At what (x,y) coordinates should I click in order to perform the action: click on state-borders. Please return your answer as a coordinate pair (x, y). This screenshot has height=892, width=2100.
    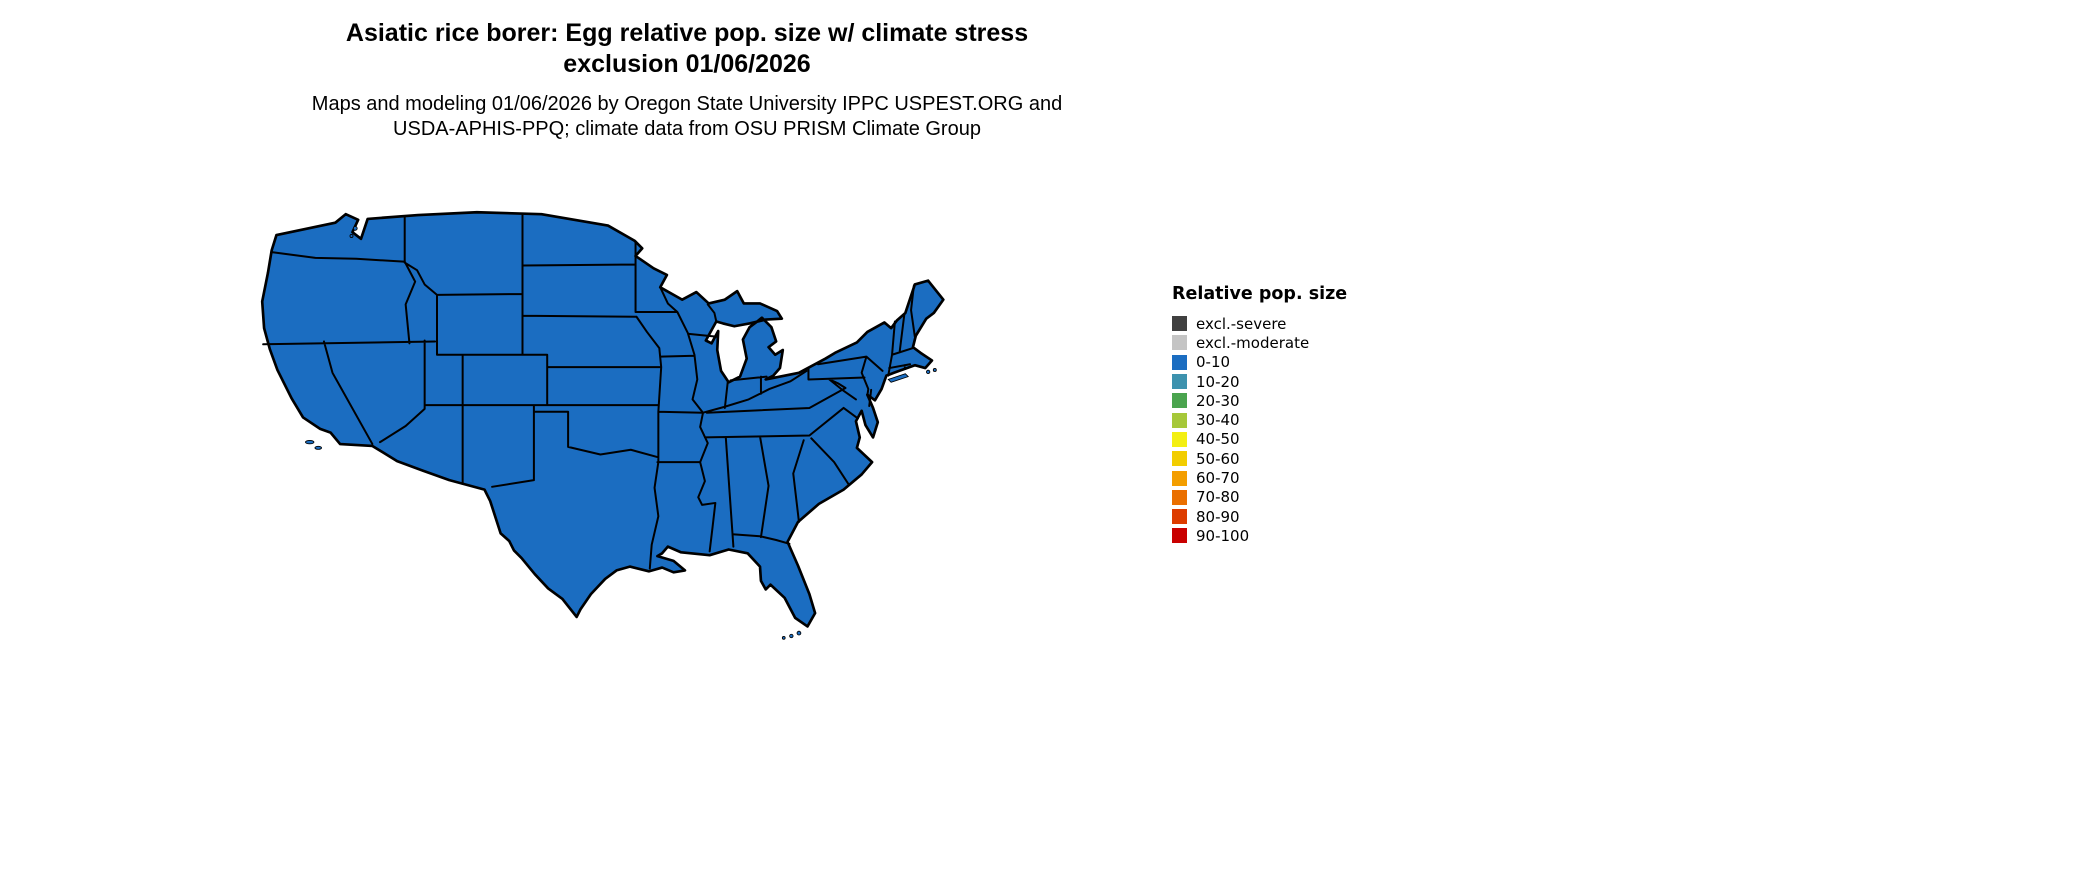
    Looking at the image, I should click on (589, 392).